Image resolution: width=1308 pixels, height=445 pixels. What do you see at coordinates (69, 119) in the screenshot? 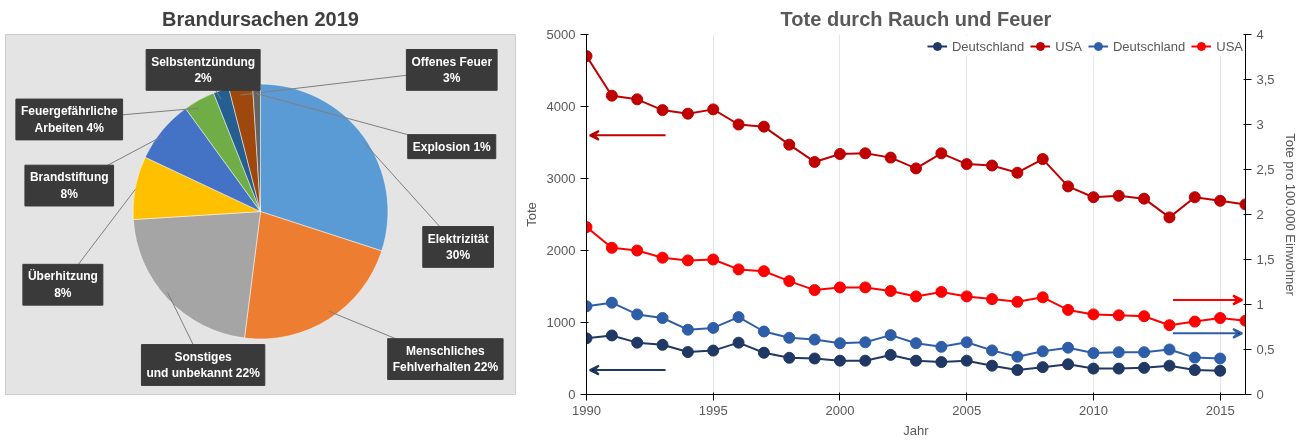
I see `slice-label: Feuergefährliche Arbeiten 4%` at bounding box center [69, 119].